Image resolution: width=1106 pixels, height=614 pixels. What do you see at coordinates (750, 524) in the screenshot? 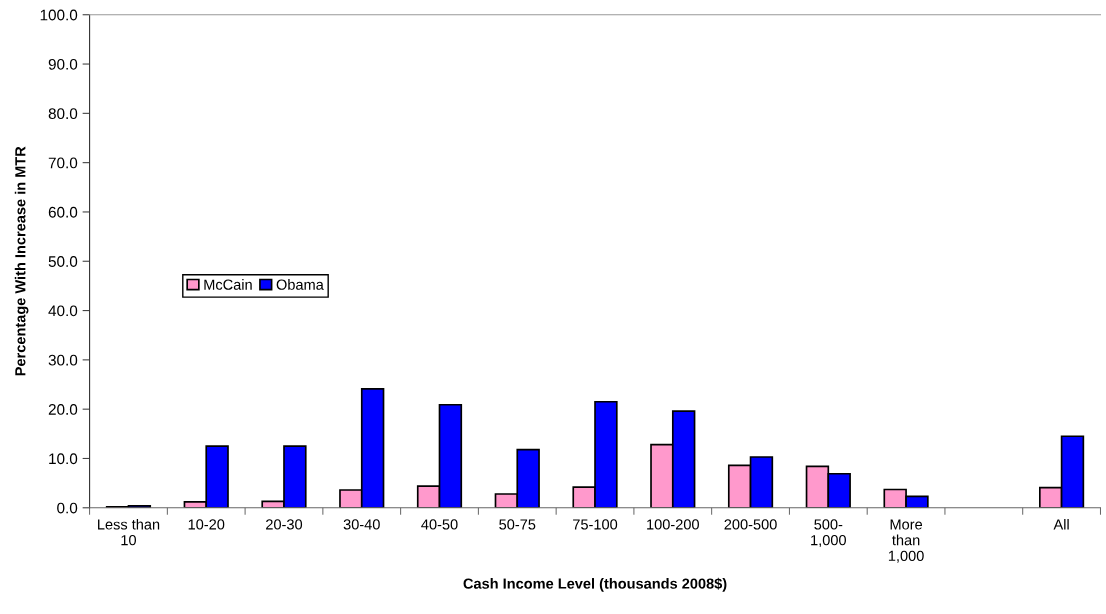
I see `x-tick-label: 200-500` at bounding box center [750, 524].